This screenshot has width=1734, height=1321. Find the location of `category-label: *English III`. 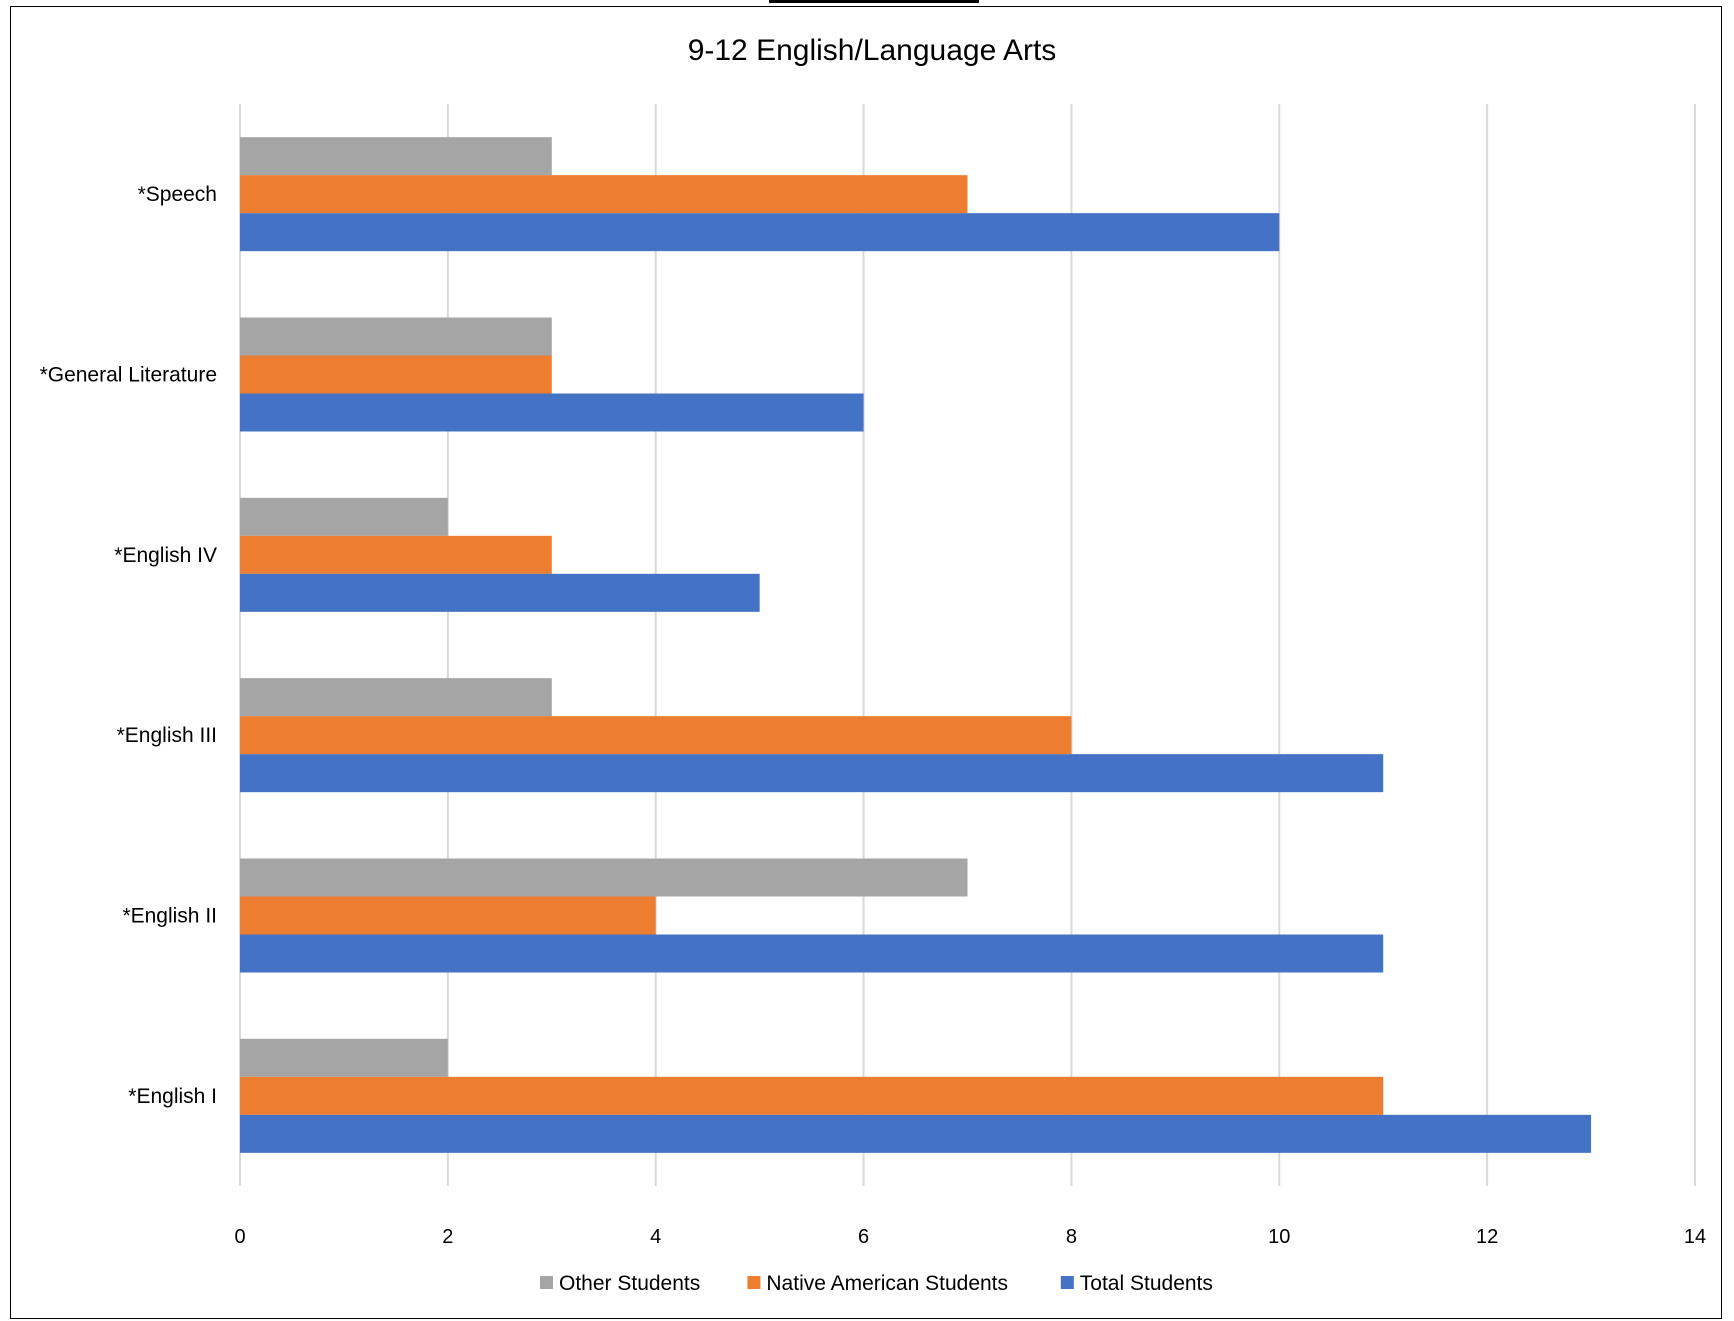

category-label: *English III is located at coordinates (167, 735).